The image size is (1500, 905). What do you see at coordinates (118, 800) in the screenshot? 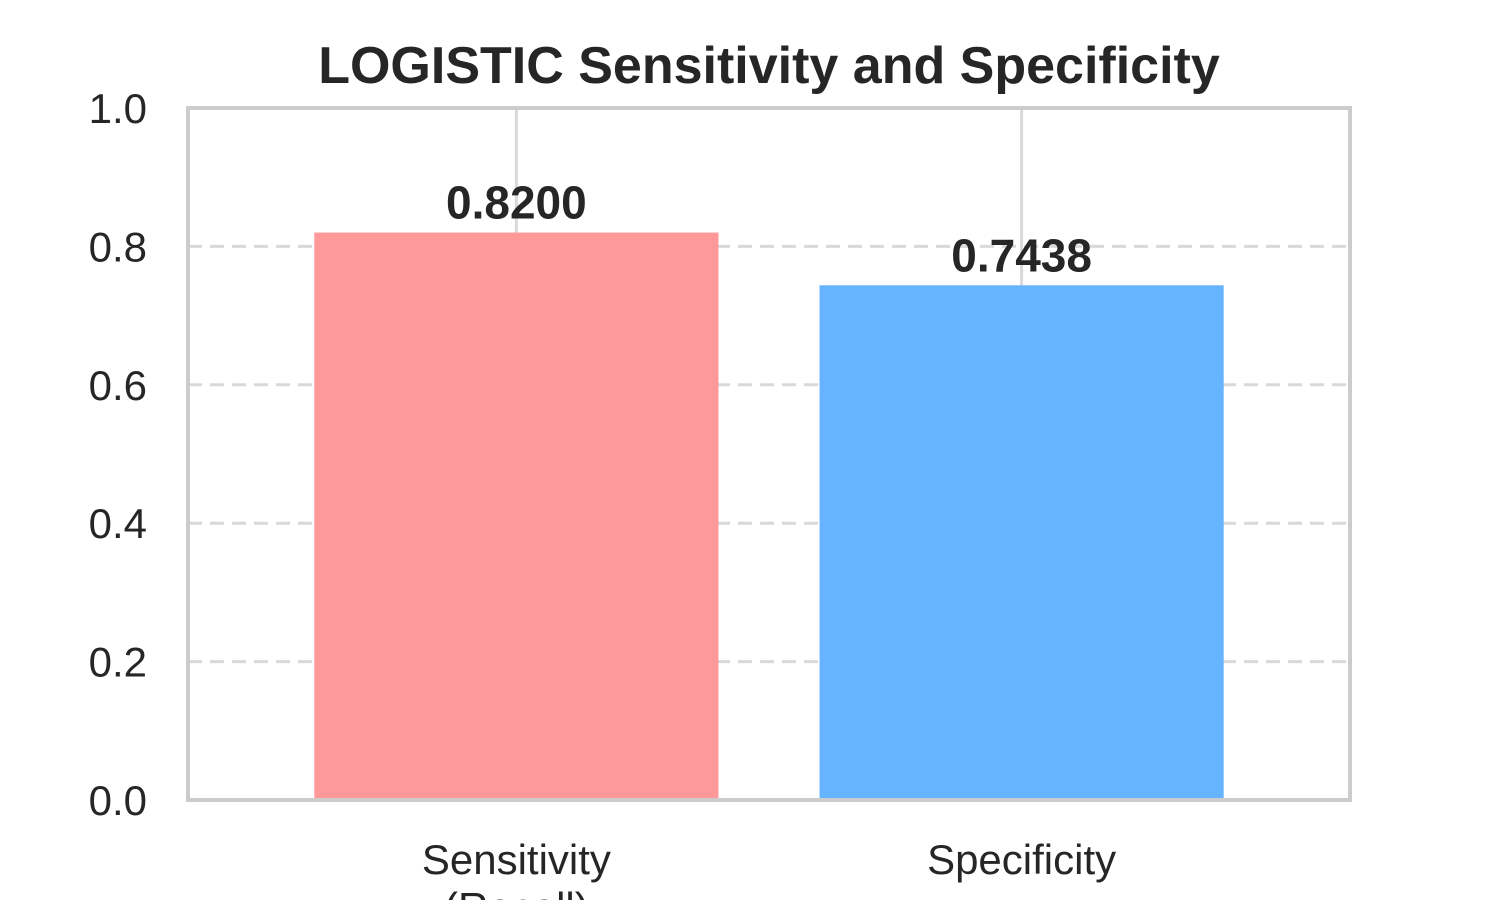
I see `y-tick-label: 0.0` at bounding box center [118, 800].